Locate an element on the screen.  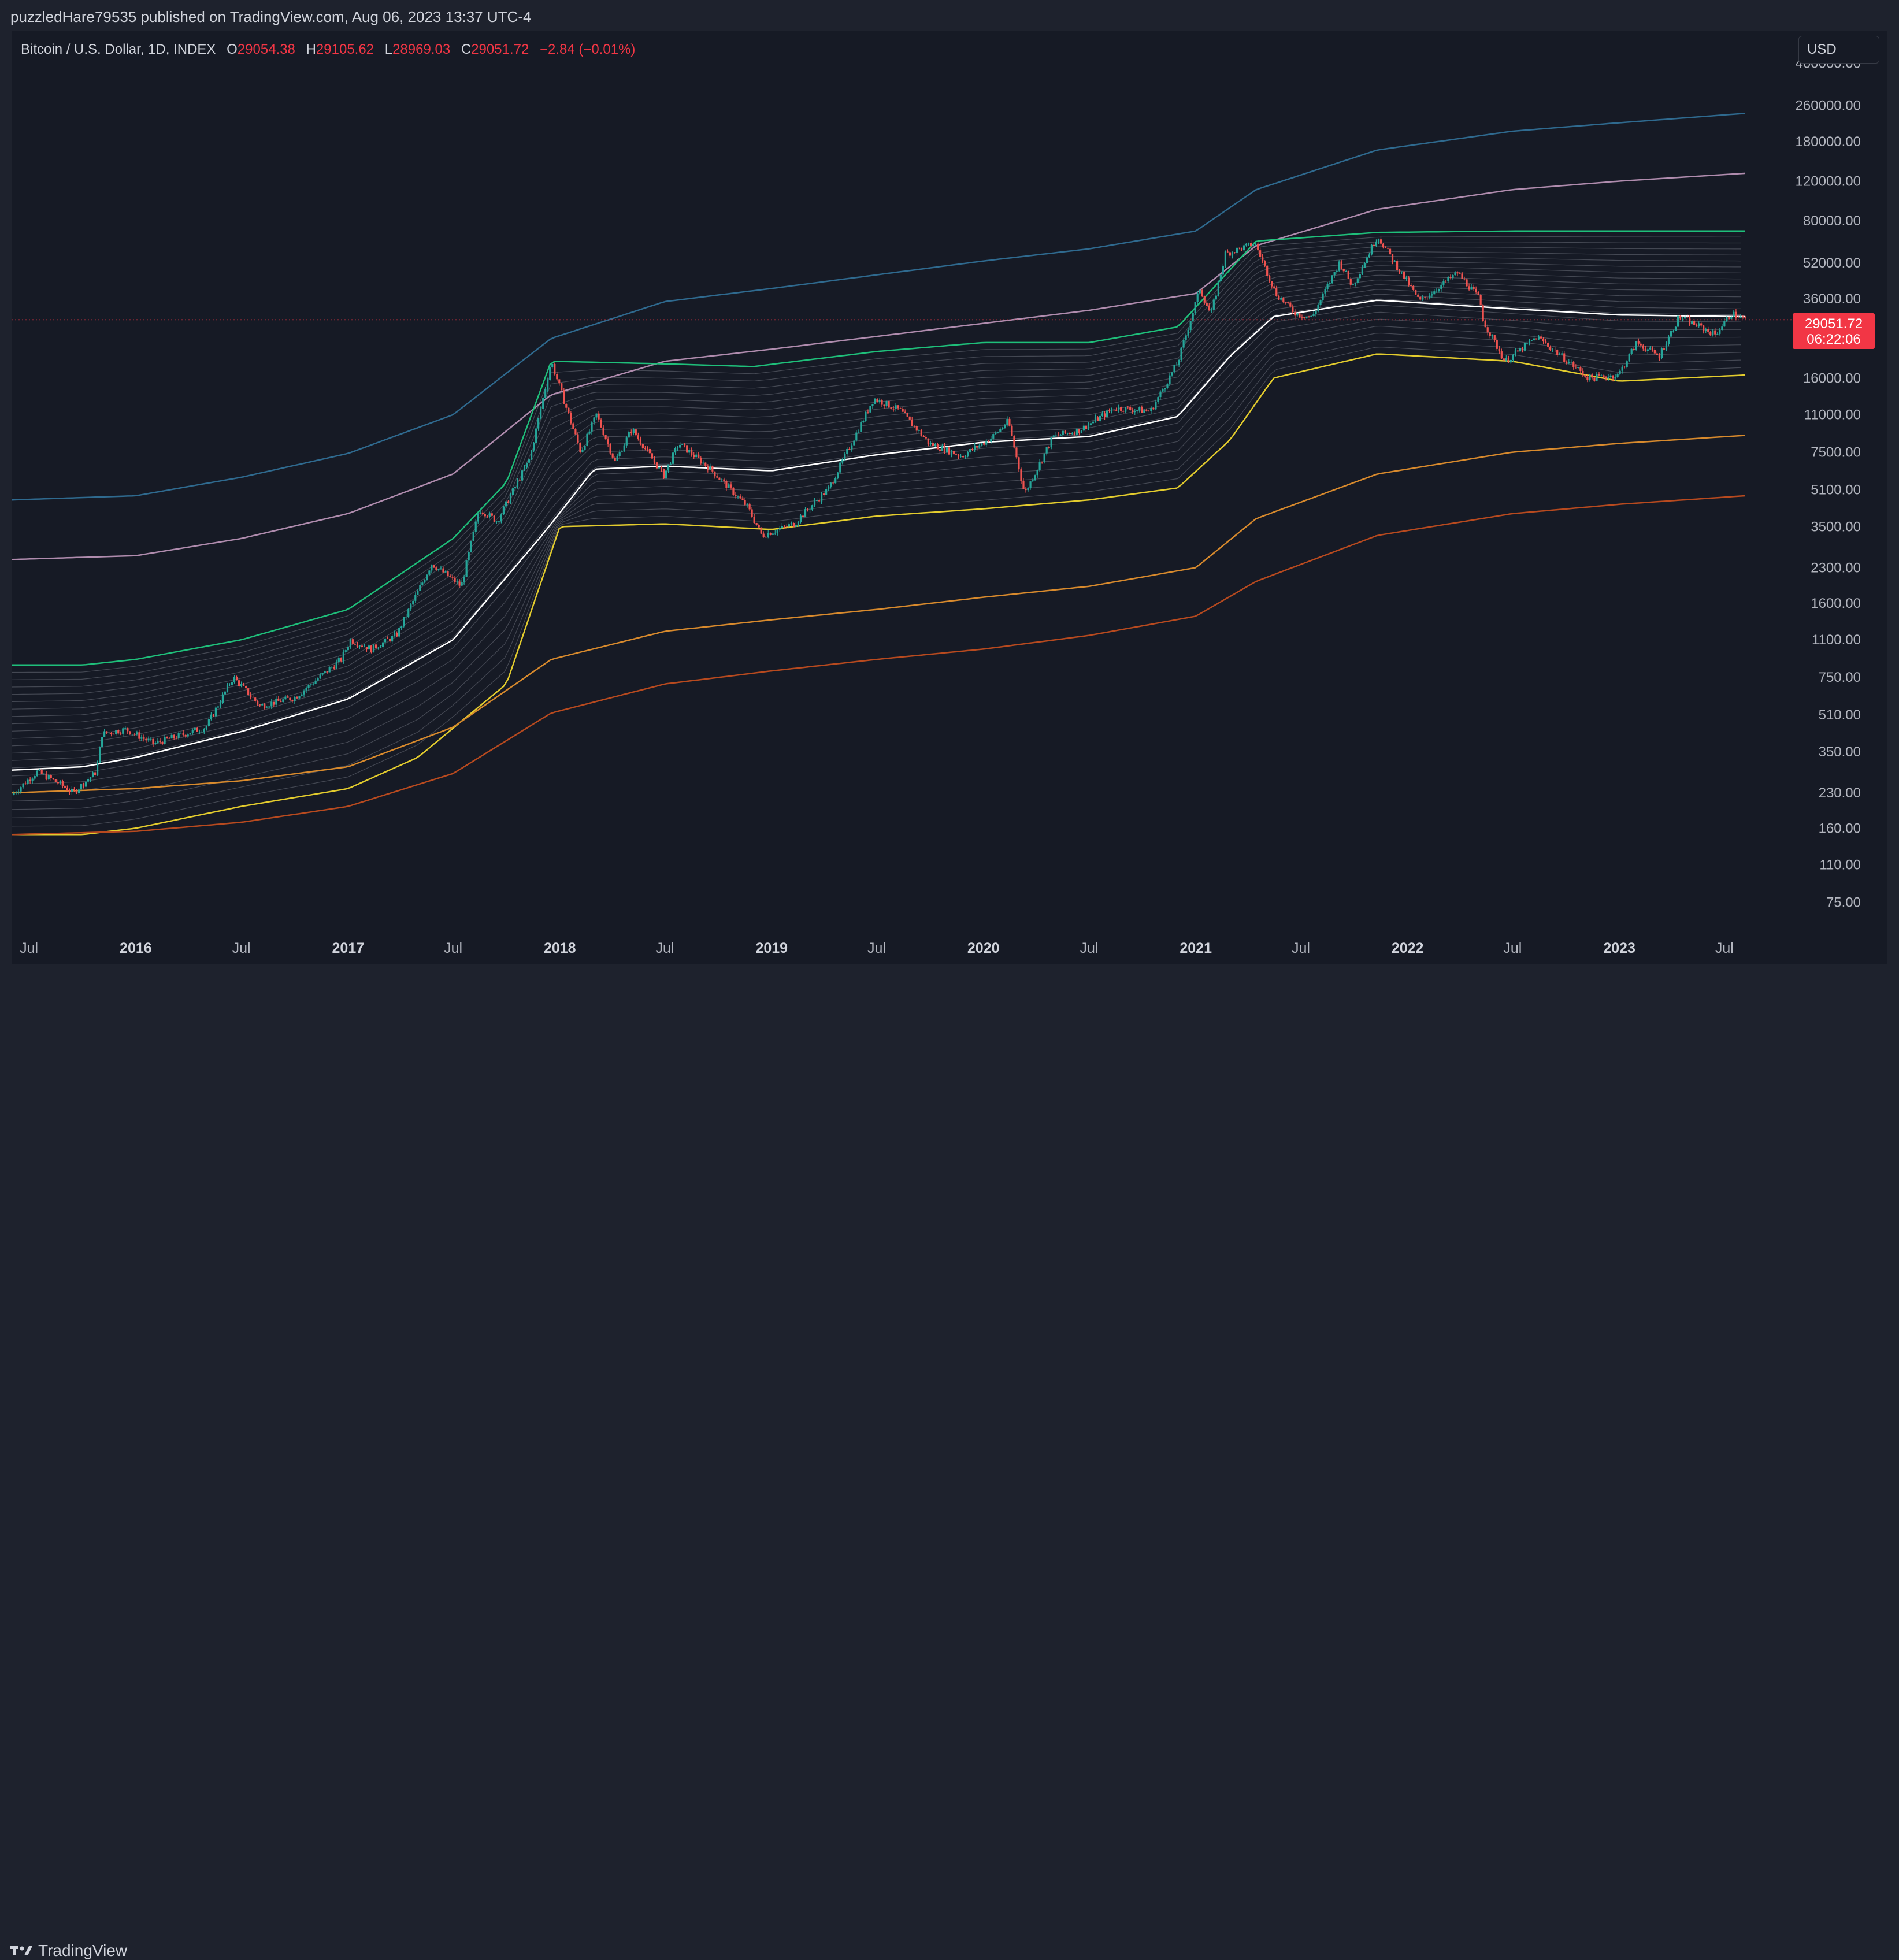
symbol-name: Bitcoin / U.S. Dollar, 1D, INDEX is located at coordinates (118, 49).